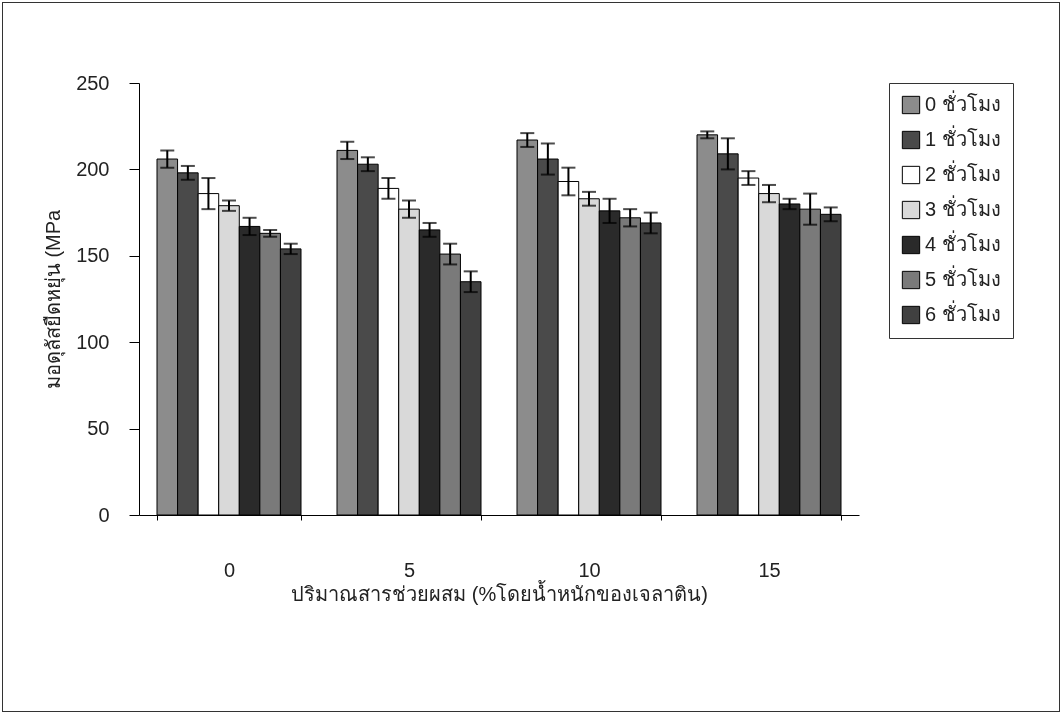 The width and height of the screenshot is (1062, 714). What do you see at coordinates (963, 242) in the screenshot?
I see `legend-label: 4 ชั่วโมง` at bounding box center [963, 242].